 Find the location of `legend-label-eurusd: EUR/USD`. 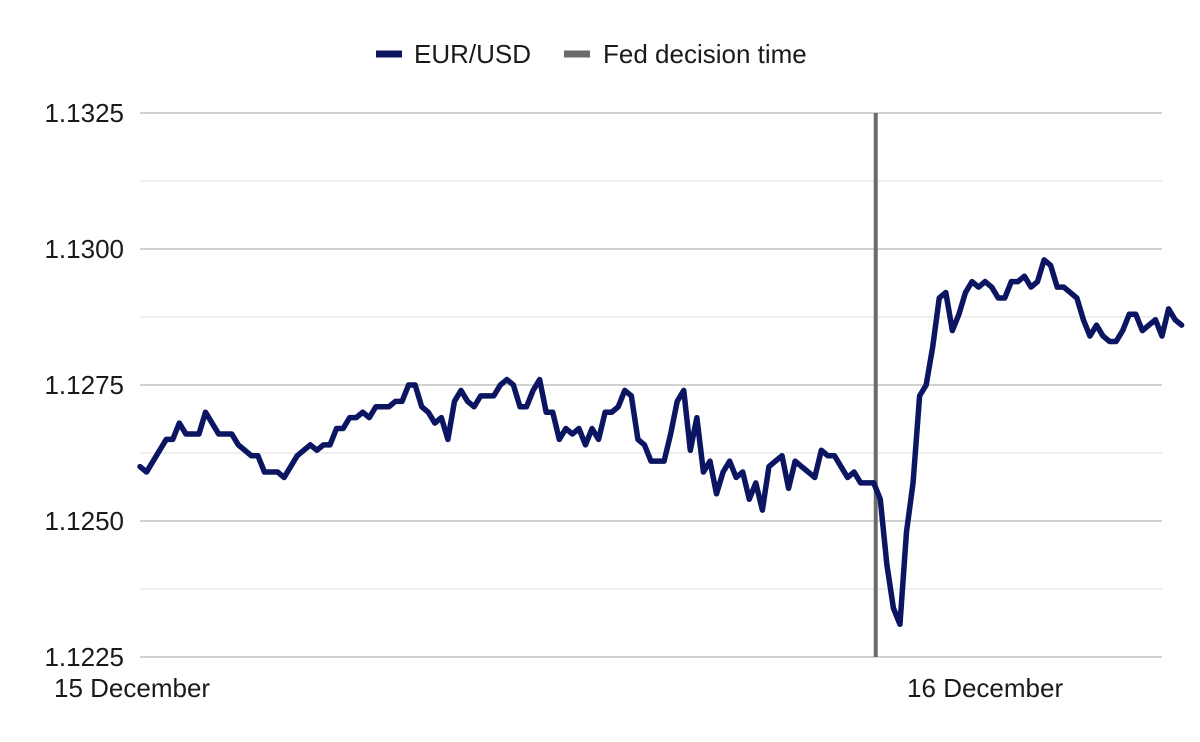

legend-label-eurusd: EUR/USD is located at coordinates (472, 54).